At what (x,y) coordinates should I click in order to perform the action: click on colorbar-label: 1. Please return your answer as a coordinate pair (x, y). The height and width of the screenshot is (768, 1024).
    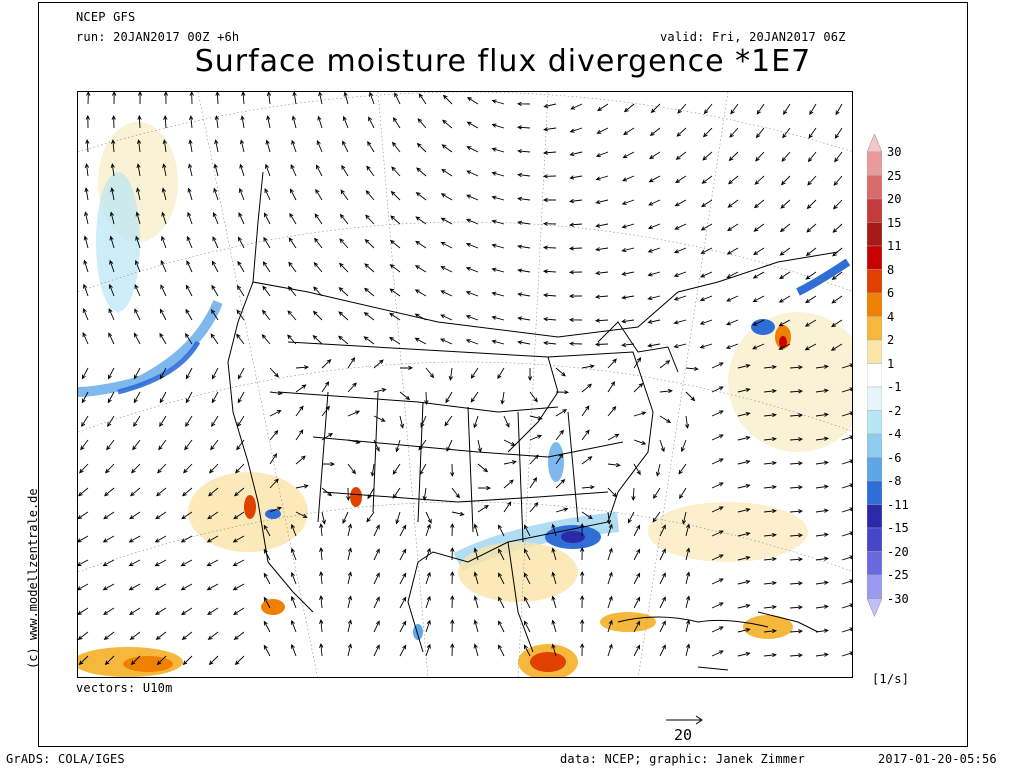
    Looking at the image, I should click on (891, 363).